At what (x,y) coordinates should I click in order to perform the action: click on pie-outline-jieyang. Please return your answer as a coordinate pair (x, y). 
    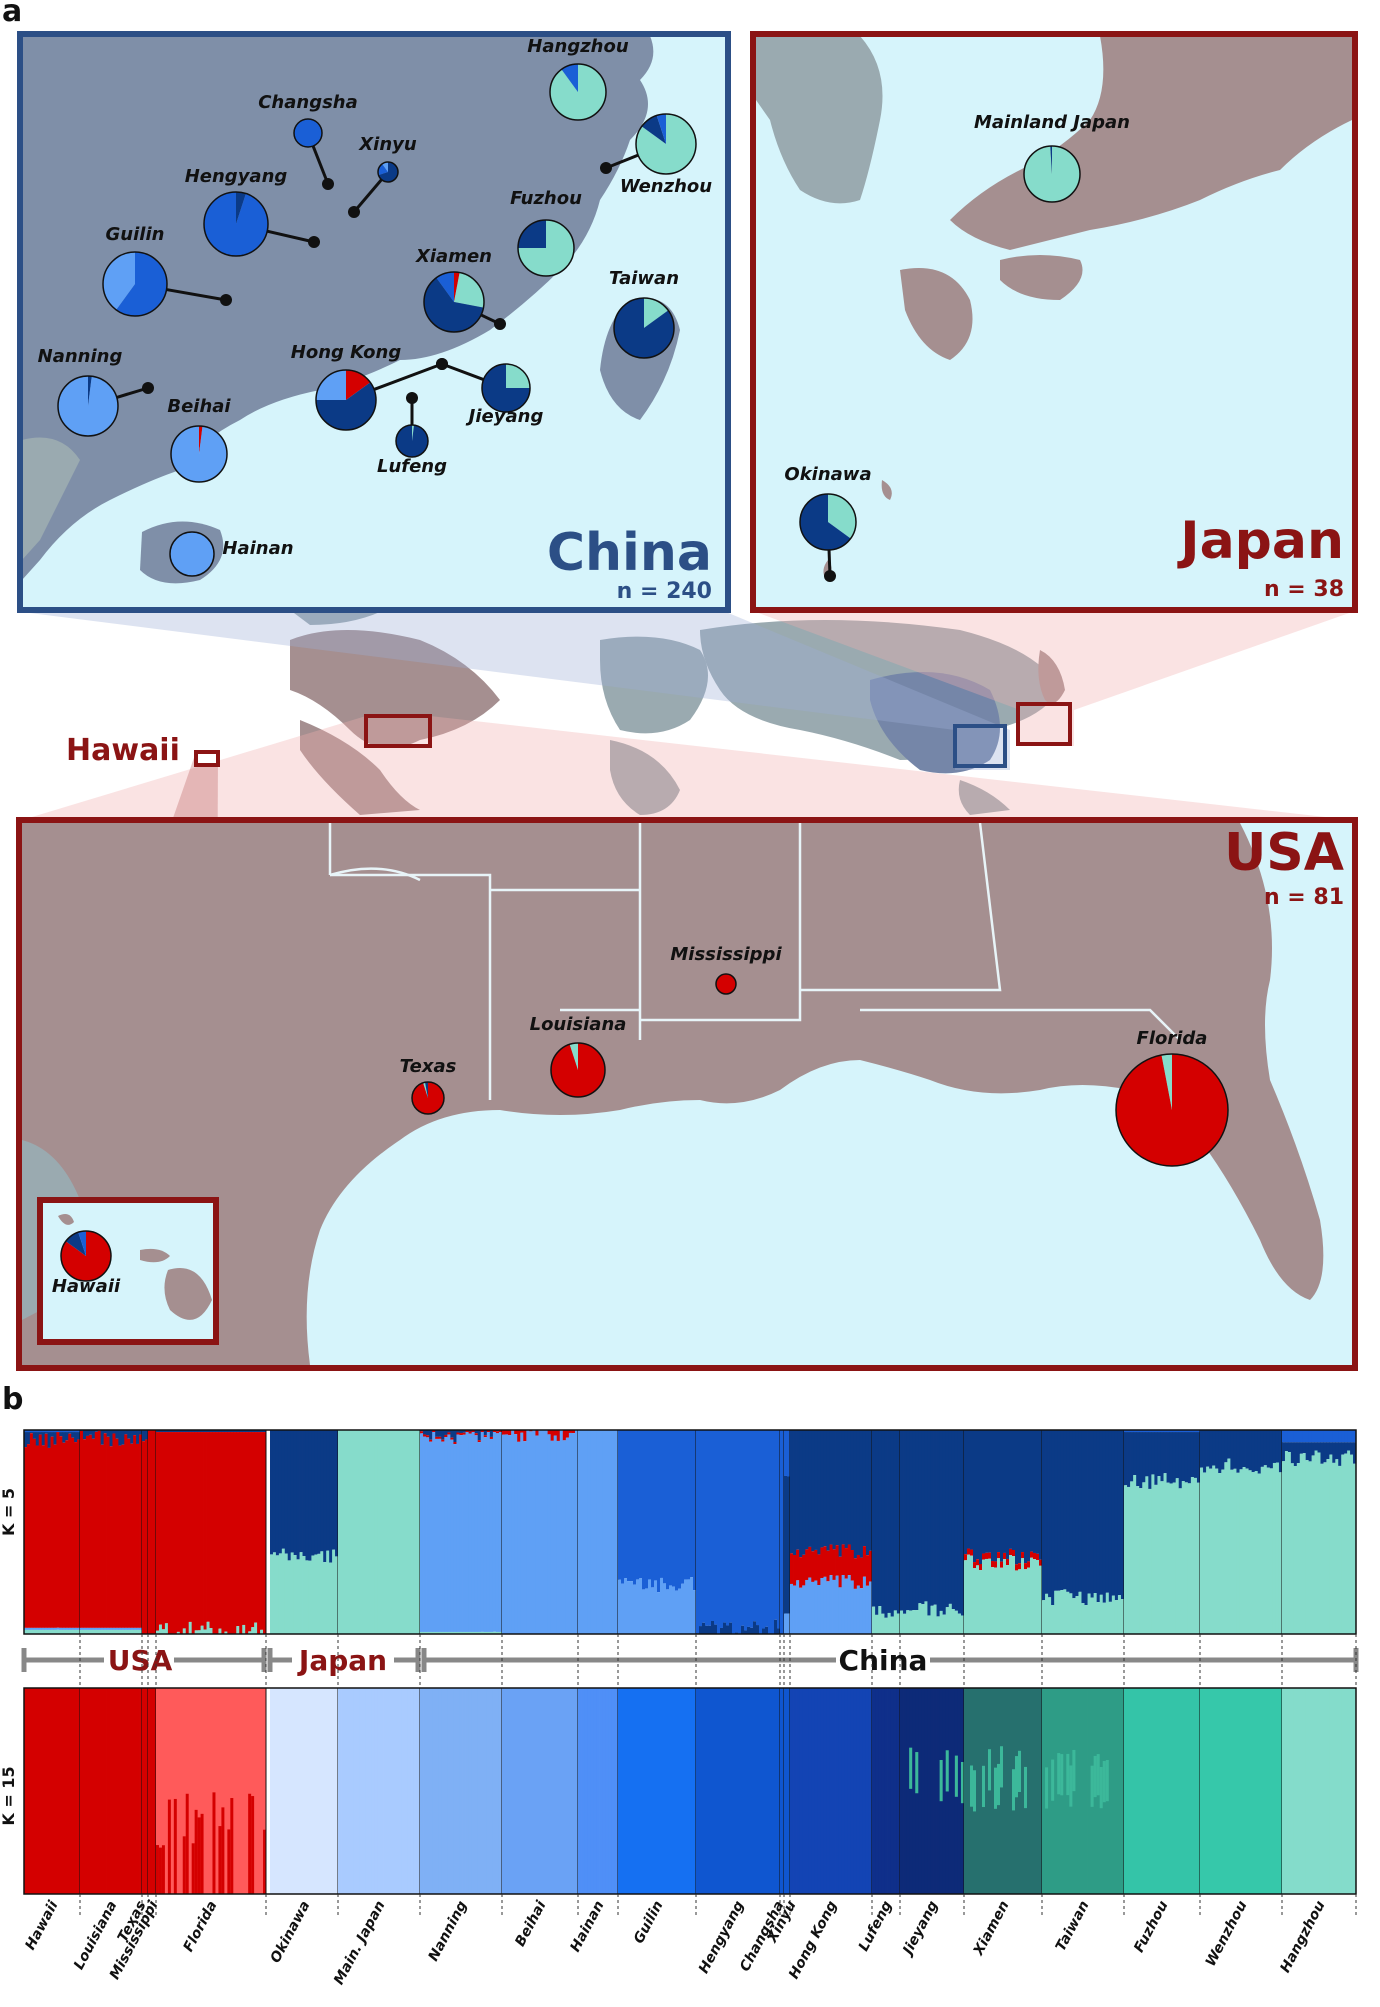
    Looking at the image, I should click on (506, 388).